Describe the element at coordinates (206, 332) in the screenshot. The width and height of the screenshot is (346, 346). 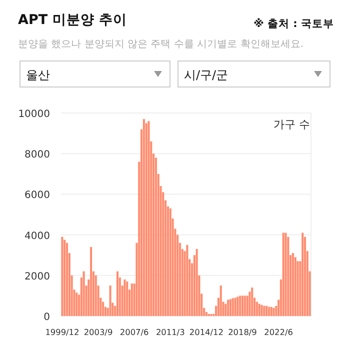
I see `x-tick-label: 2014/12` at that location.